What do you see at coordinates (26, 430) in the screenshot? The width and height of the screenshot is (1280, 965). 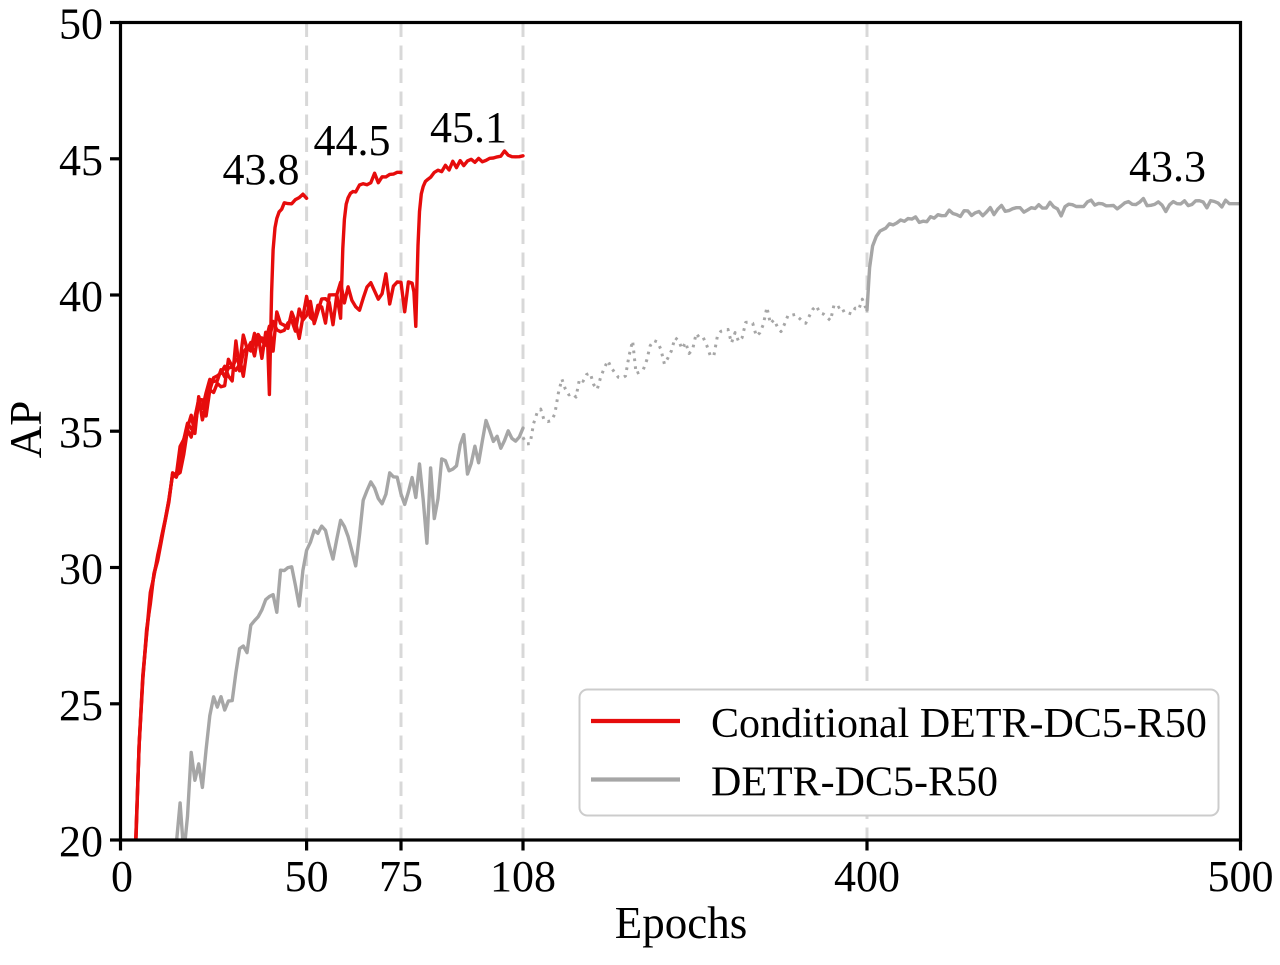 I see `svg-text: AP` at bounding box center [26, 430].